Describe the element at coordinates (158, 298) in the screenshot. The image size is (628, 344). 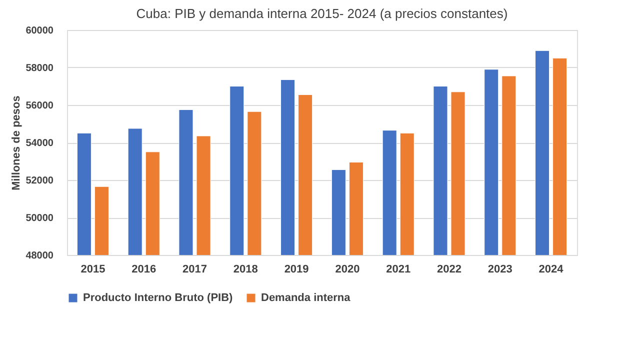
I see `legend-label: Producto Interno Bruto (PIB)` at that location.